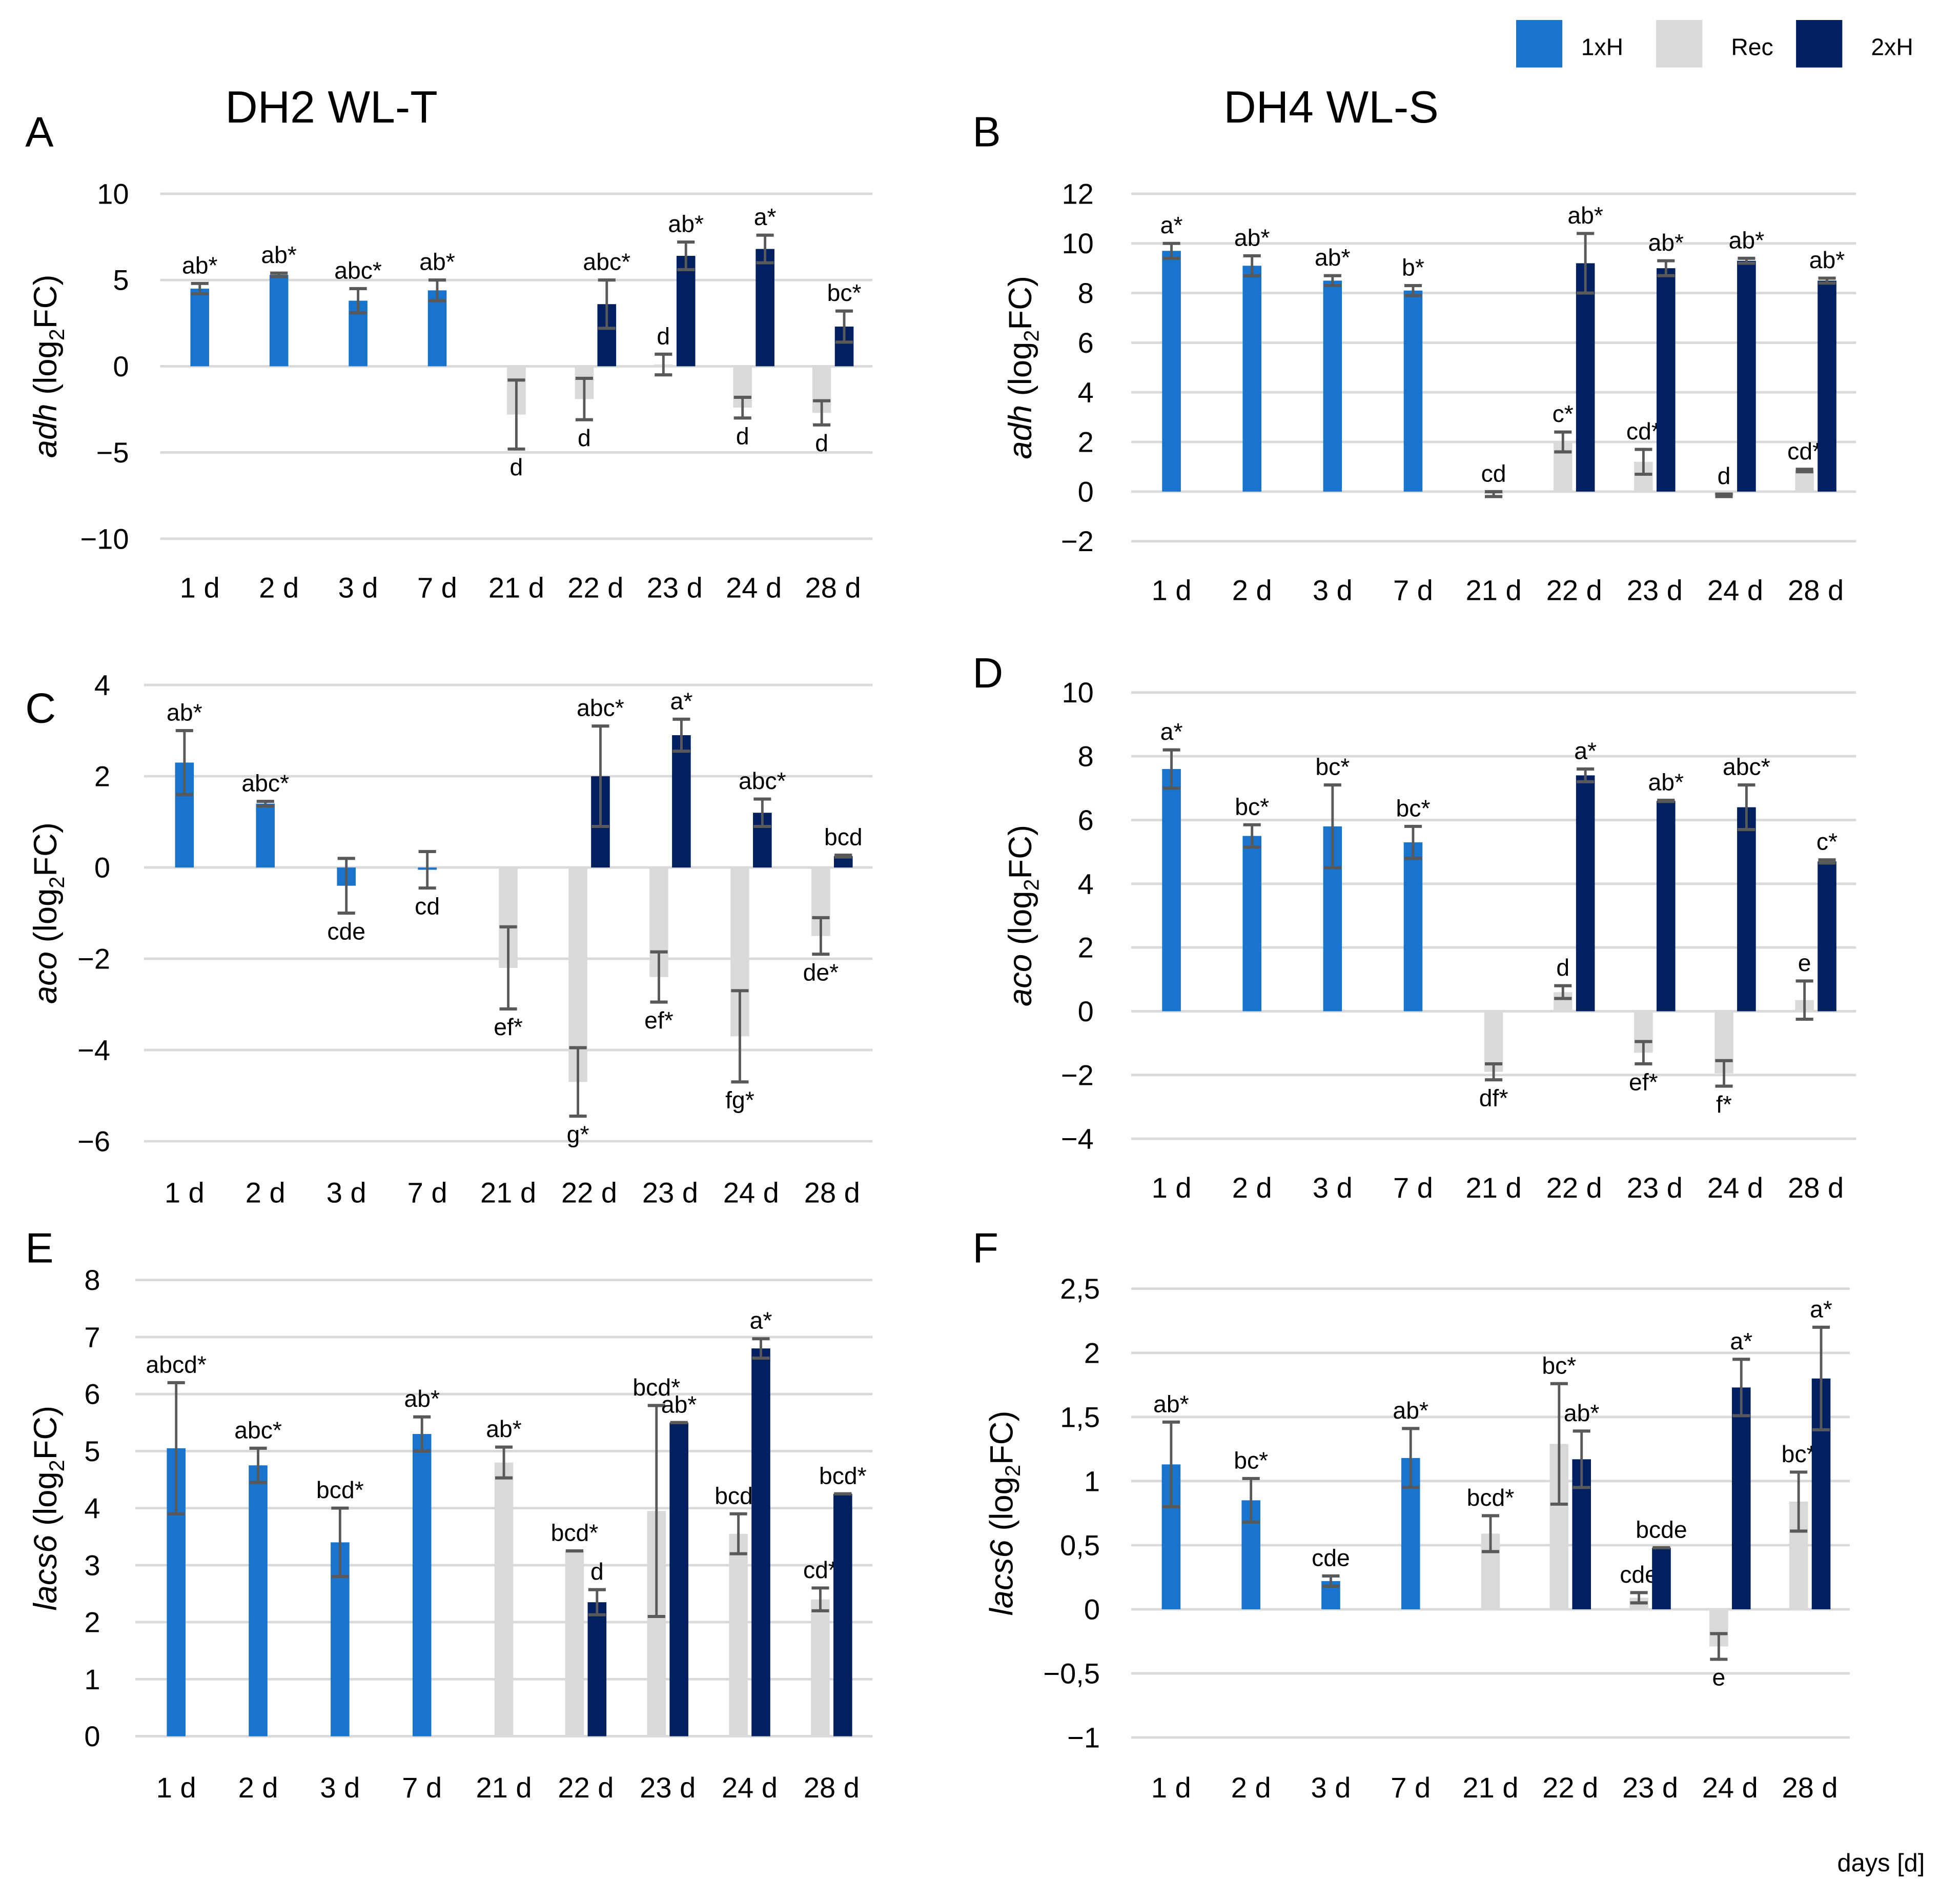  What do you see at coordinates (46, 430) in the screenshot?
I see `y-axis-gene: adh` at bounding box center [46, 430].